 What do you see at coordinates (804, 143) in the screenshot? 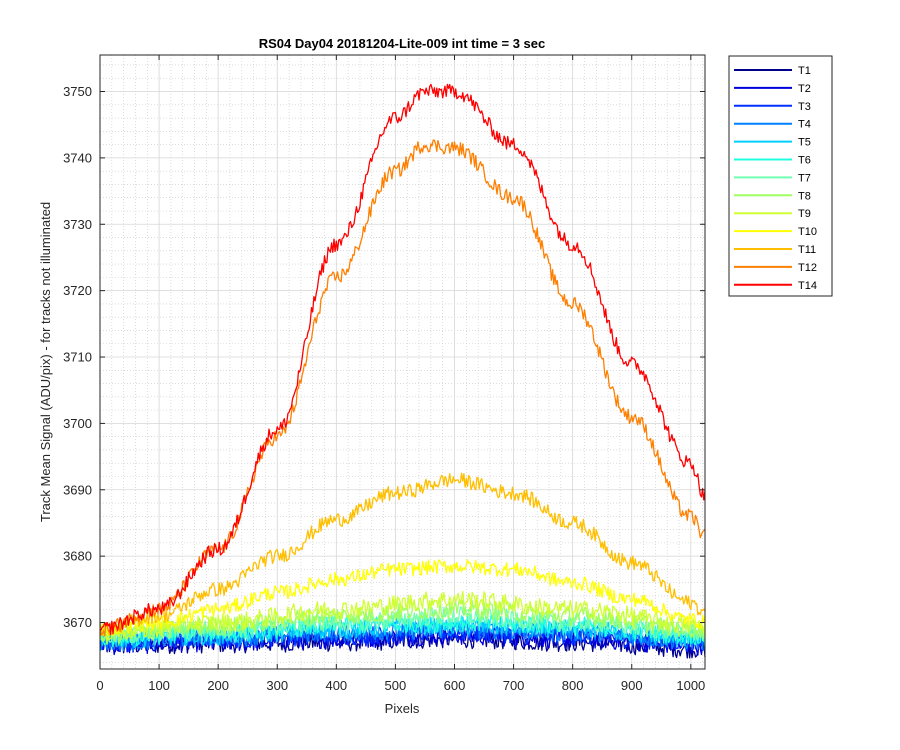
I see `legend-label: T5` at bounding box center [804, 143].